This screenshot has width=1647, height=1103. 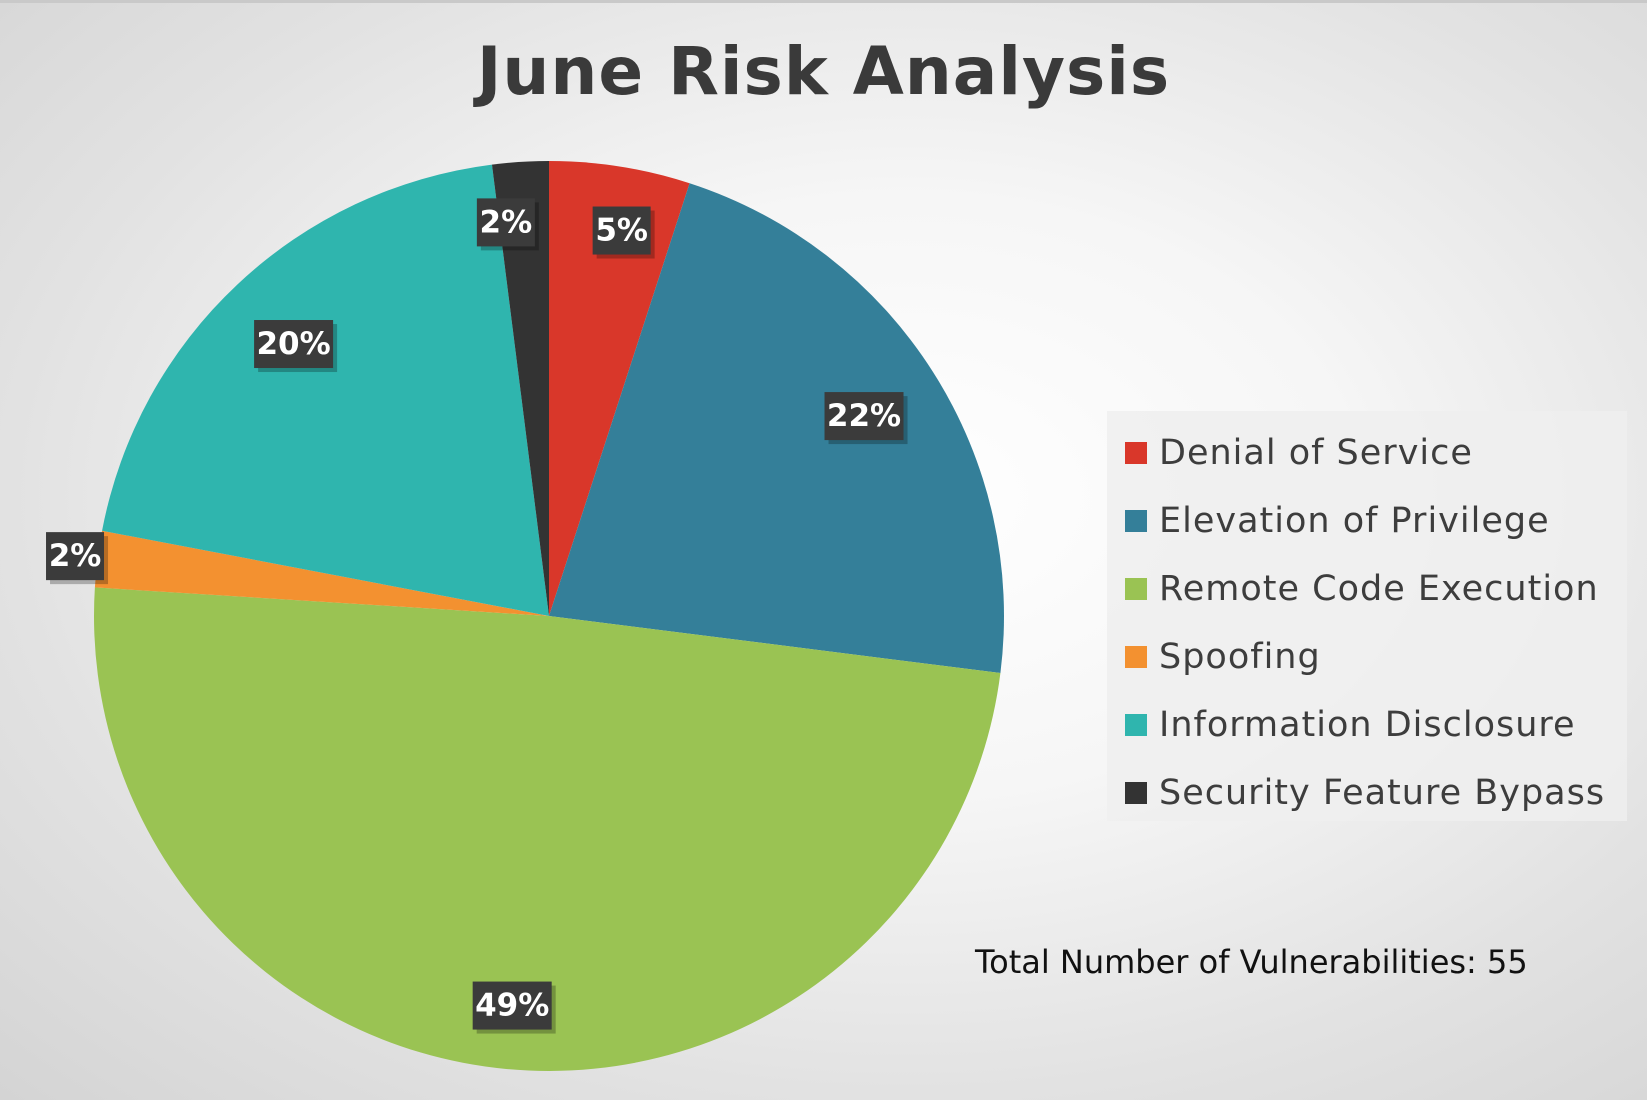 I want to click on legend-item: Elevation of Privilege, so click(x=1337, y=521).